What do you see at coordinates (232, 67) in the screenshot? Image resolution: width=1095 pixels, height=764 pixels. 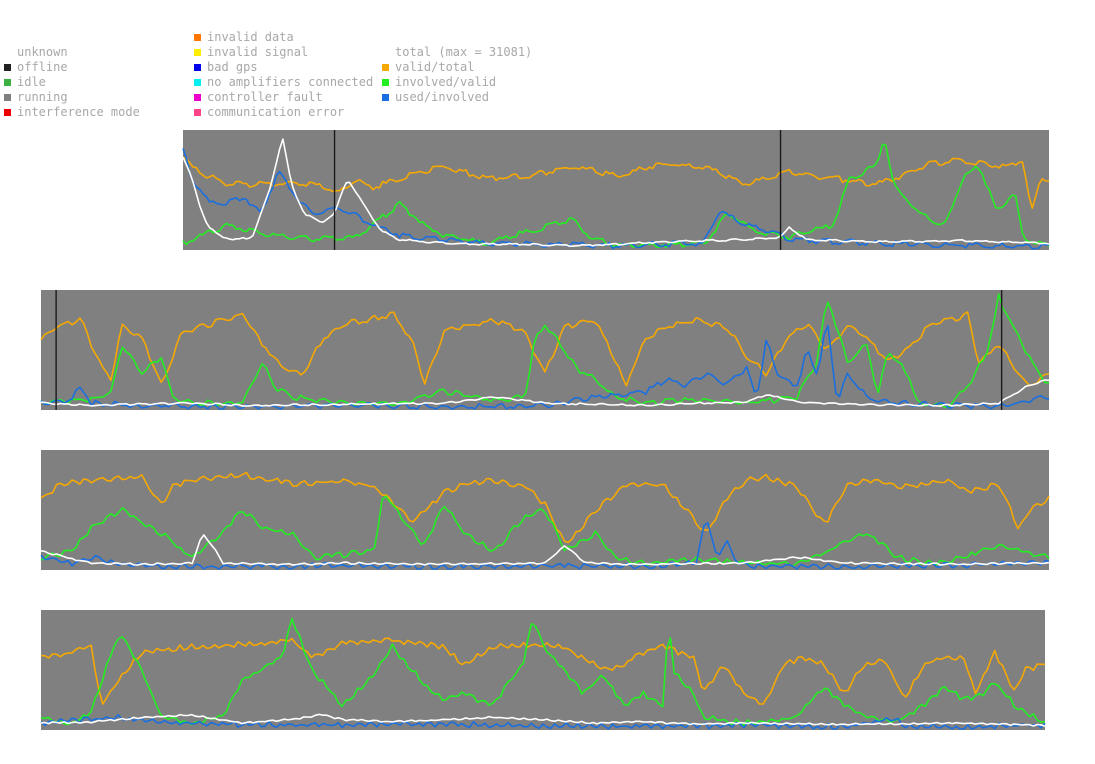 I see `legend-label: bad gps` at bounding box center [232, 67].